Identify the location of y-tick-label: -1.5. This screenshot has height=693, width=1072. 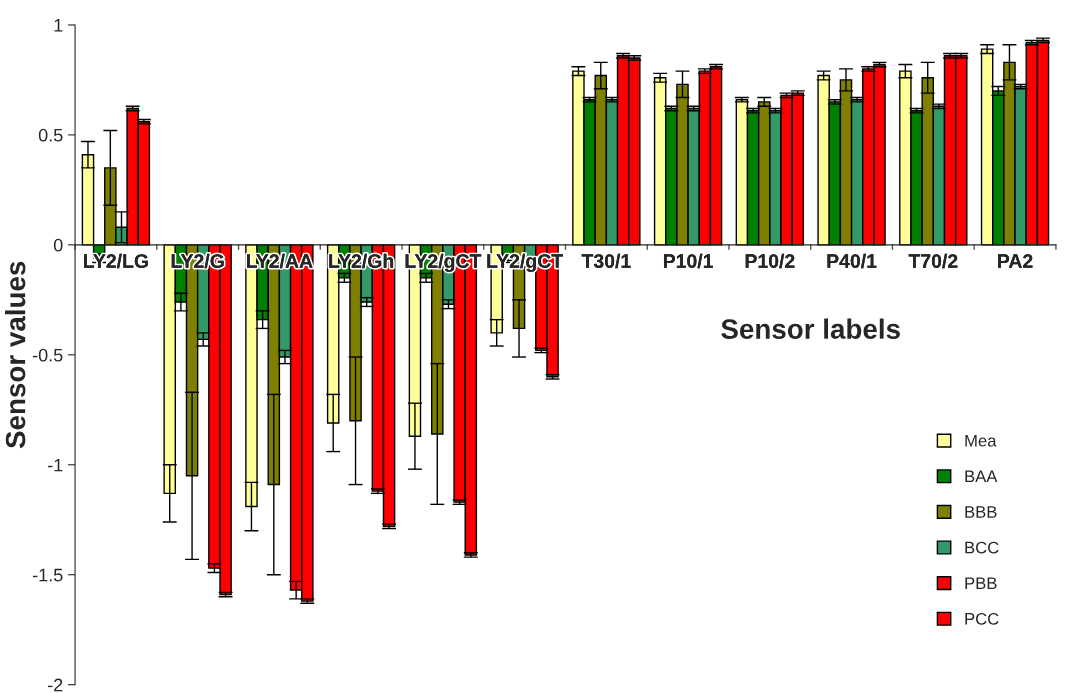
(47, 575).